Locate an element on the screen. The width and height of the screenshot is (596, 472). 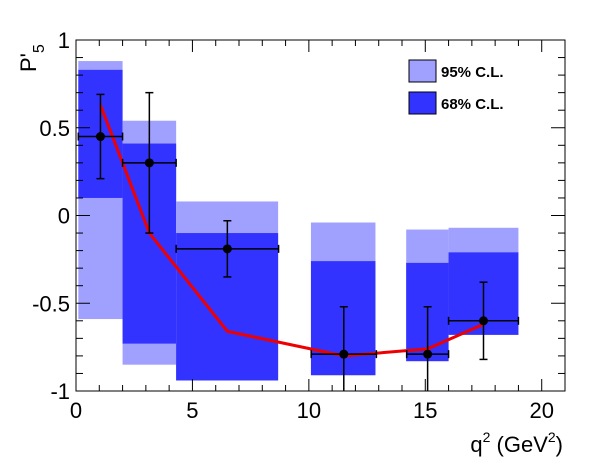
y-axis-title-sub: 5 is located at coordinates (39, 48).